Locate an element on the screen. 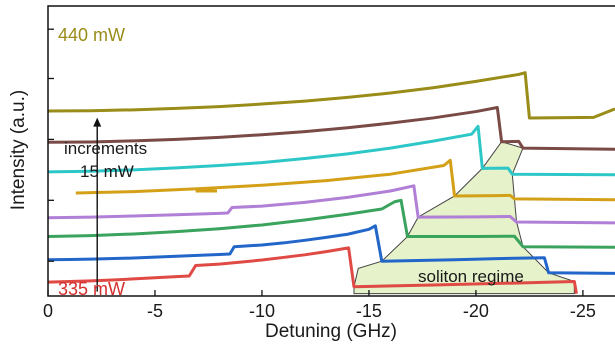 The width and height of the screenshot is (615, 345). increments-label: increments is located at coordinates (105, 148).